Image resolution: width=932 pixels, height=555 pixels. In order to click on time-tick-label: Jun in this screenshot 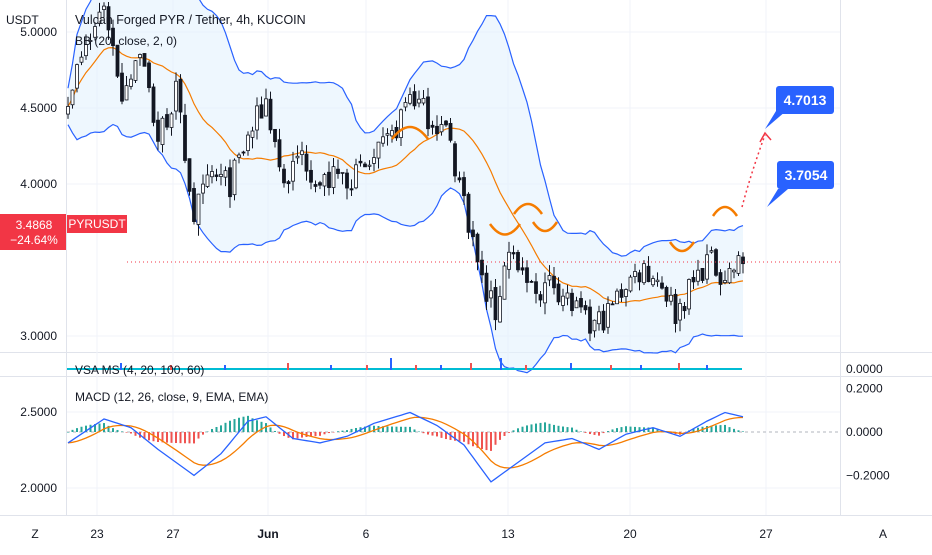, I will do `click(267, 534)`.